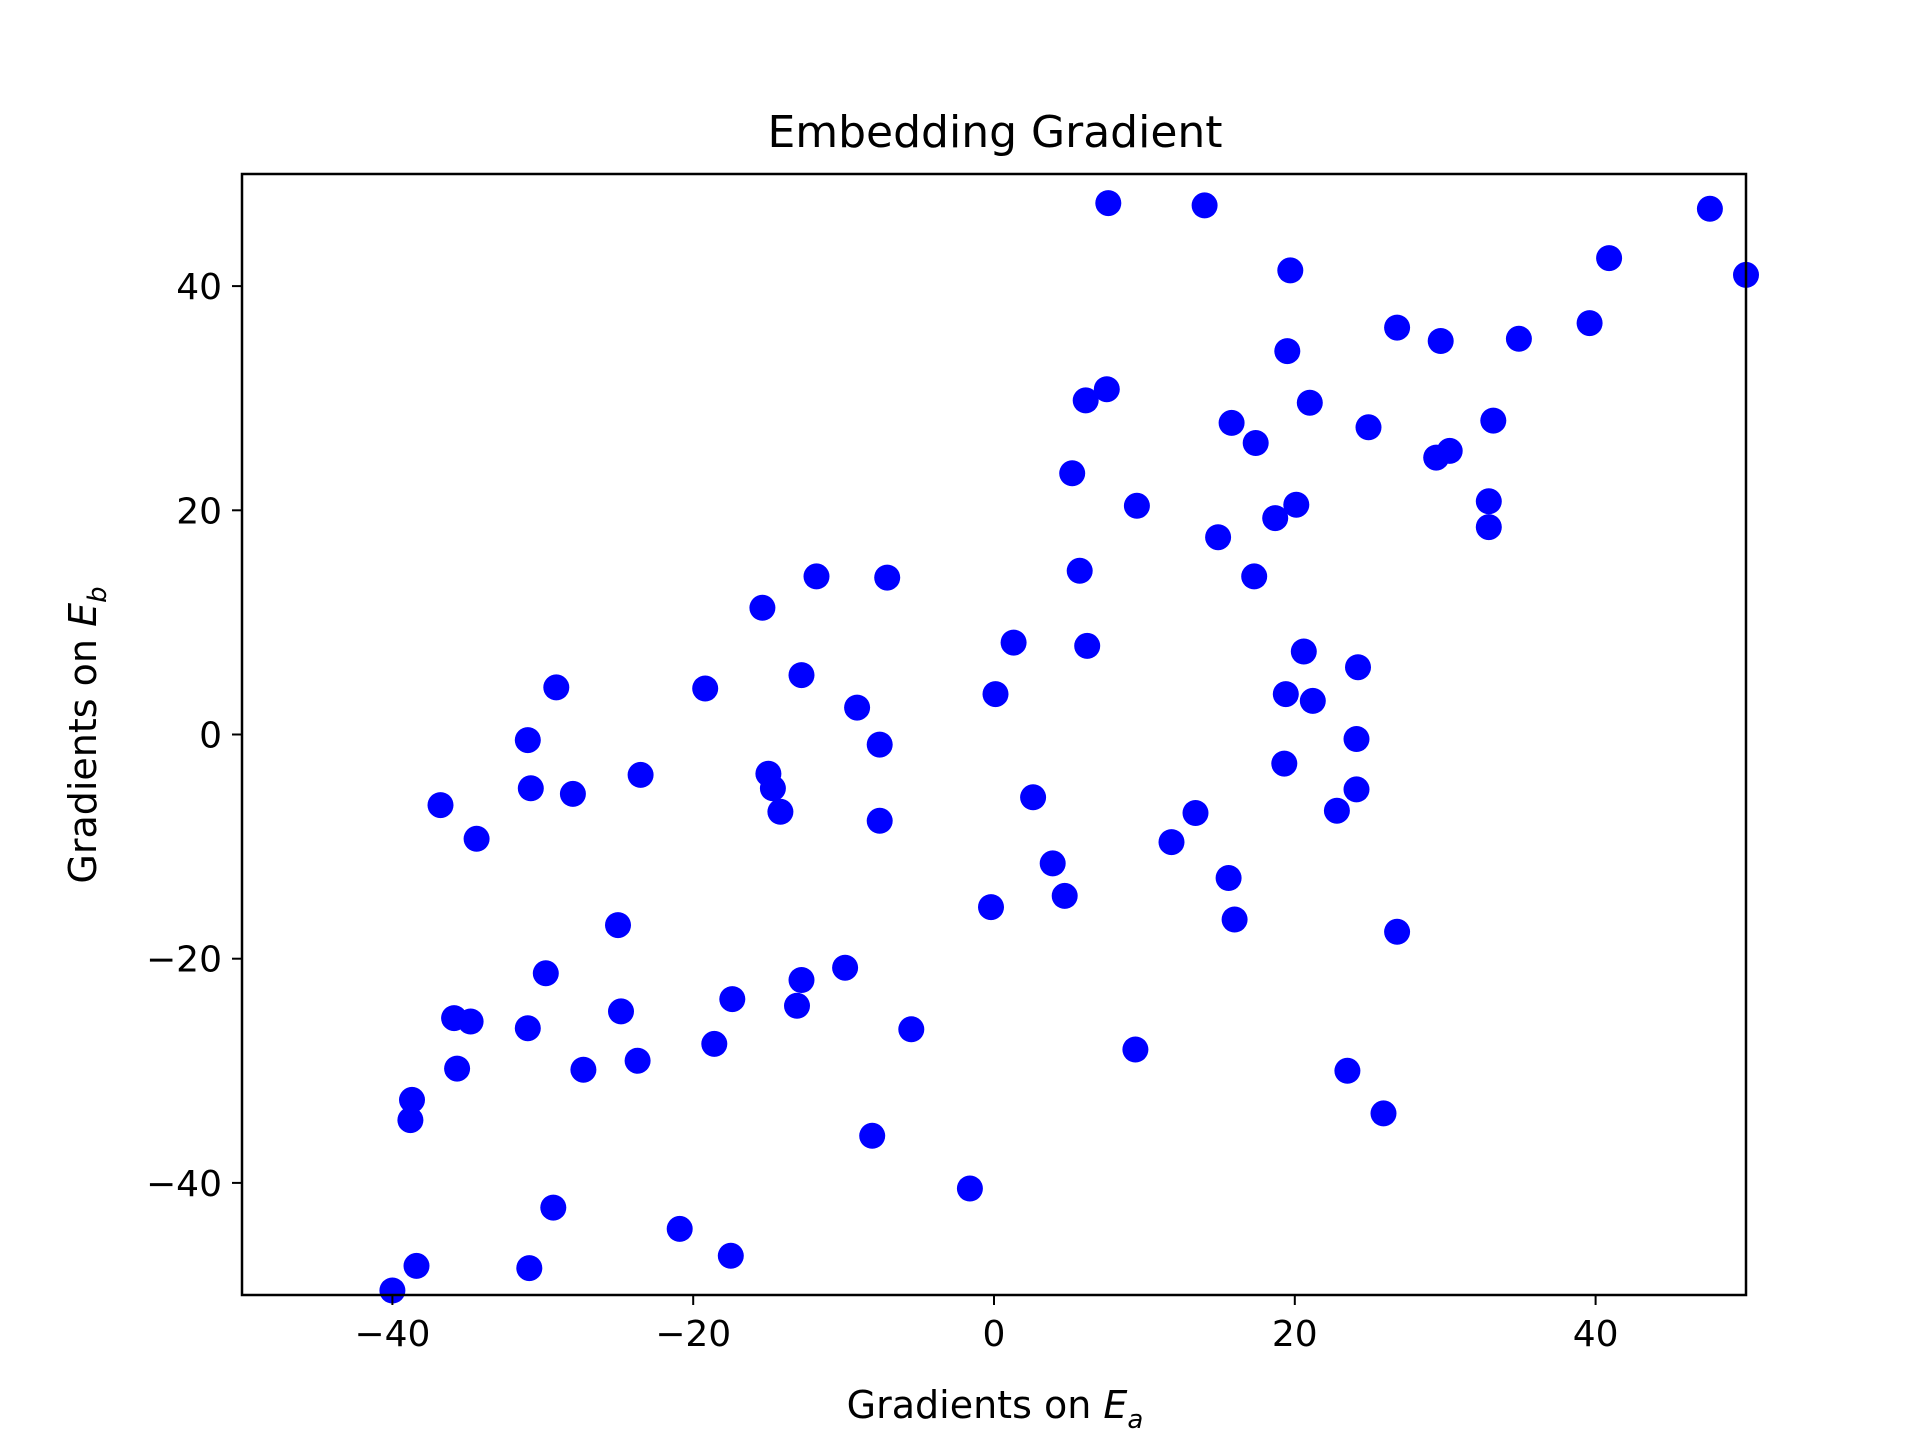 The image size is (1920, 1440). What do you see at coordinates (994, 1334) in the screenshot?
I see `x-tick-label: 0` at bounding box center [994, 1334].